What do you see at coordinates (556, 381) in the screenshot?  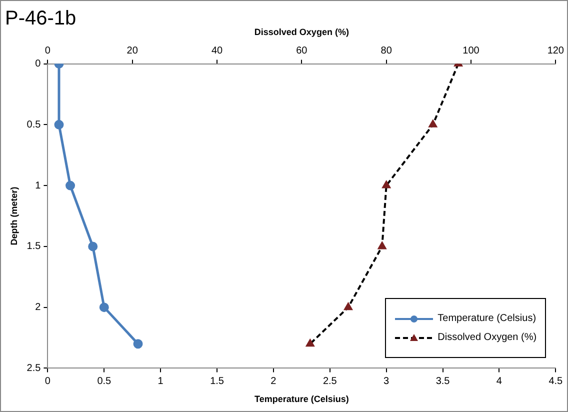 I see `x-tick-label: 4.5` at bounding box center [556, 381].